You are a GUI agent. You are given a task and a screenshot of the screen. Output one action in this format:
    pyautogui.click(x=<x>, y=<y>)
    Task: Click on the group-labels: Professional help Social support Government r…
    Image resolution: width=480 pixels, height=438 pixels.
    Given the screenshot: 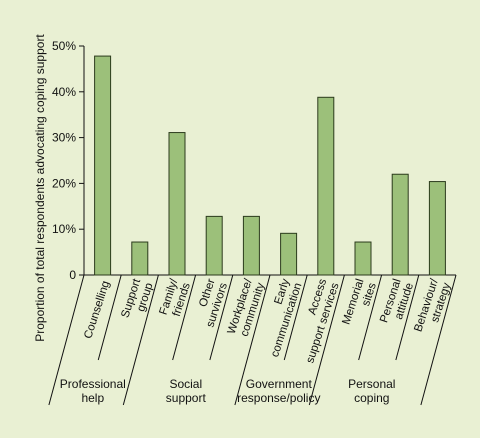 What is the action you would take?
    pyautogui.click(x=228, y=391)
    